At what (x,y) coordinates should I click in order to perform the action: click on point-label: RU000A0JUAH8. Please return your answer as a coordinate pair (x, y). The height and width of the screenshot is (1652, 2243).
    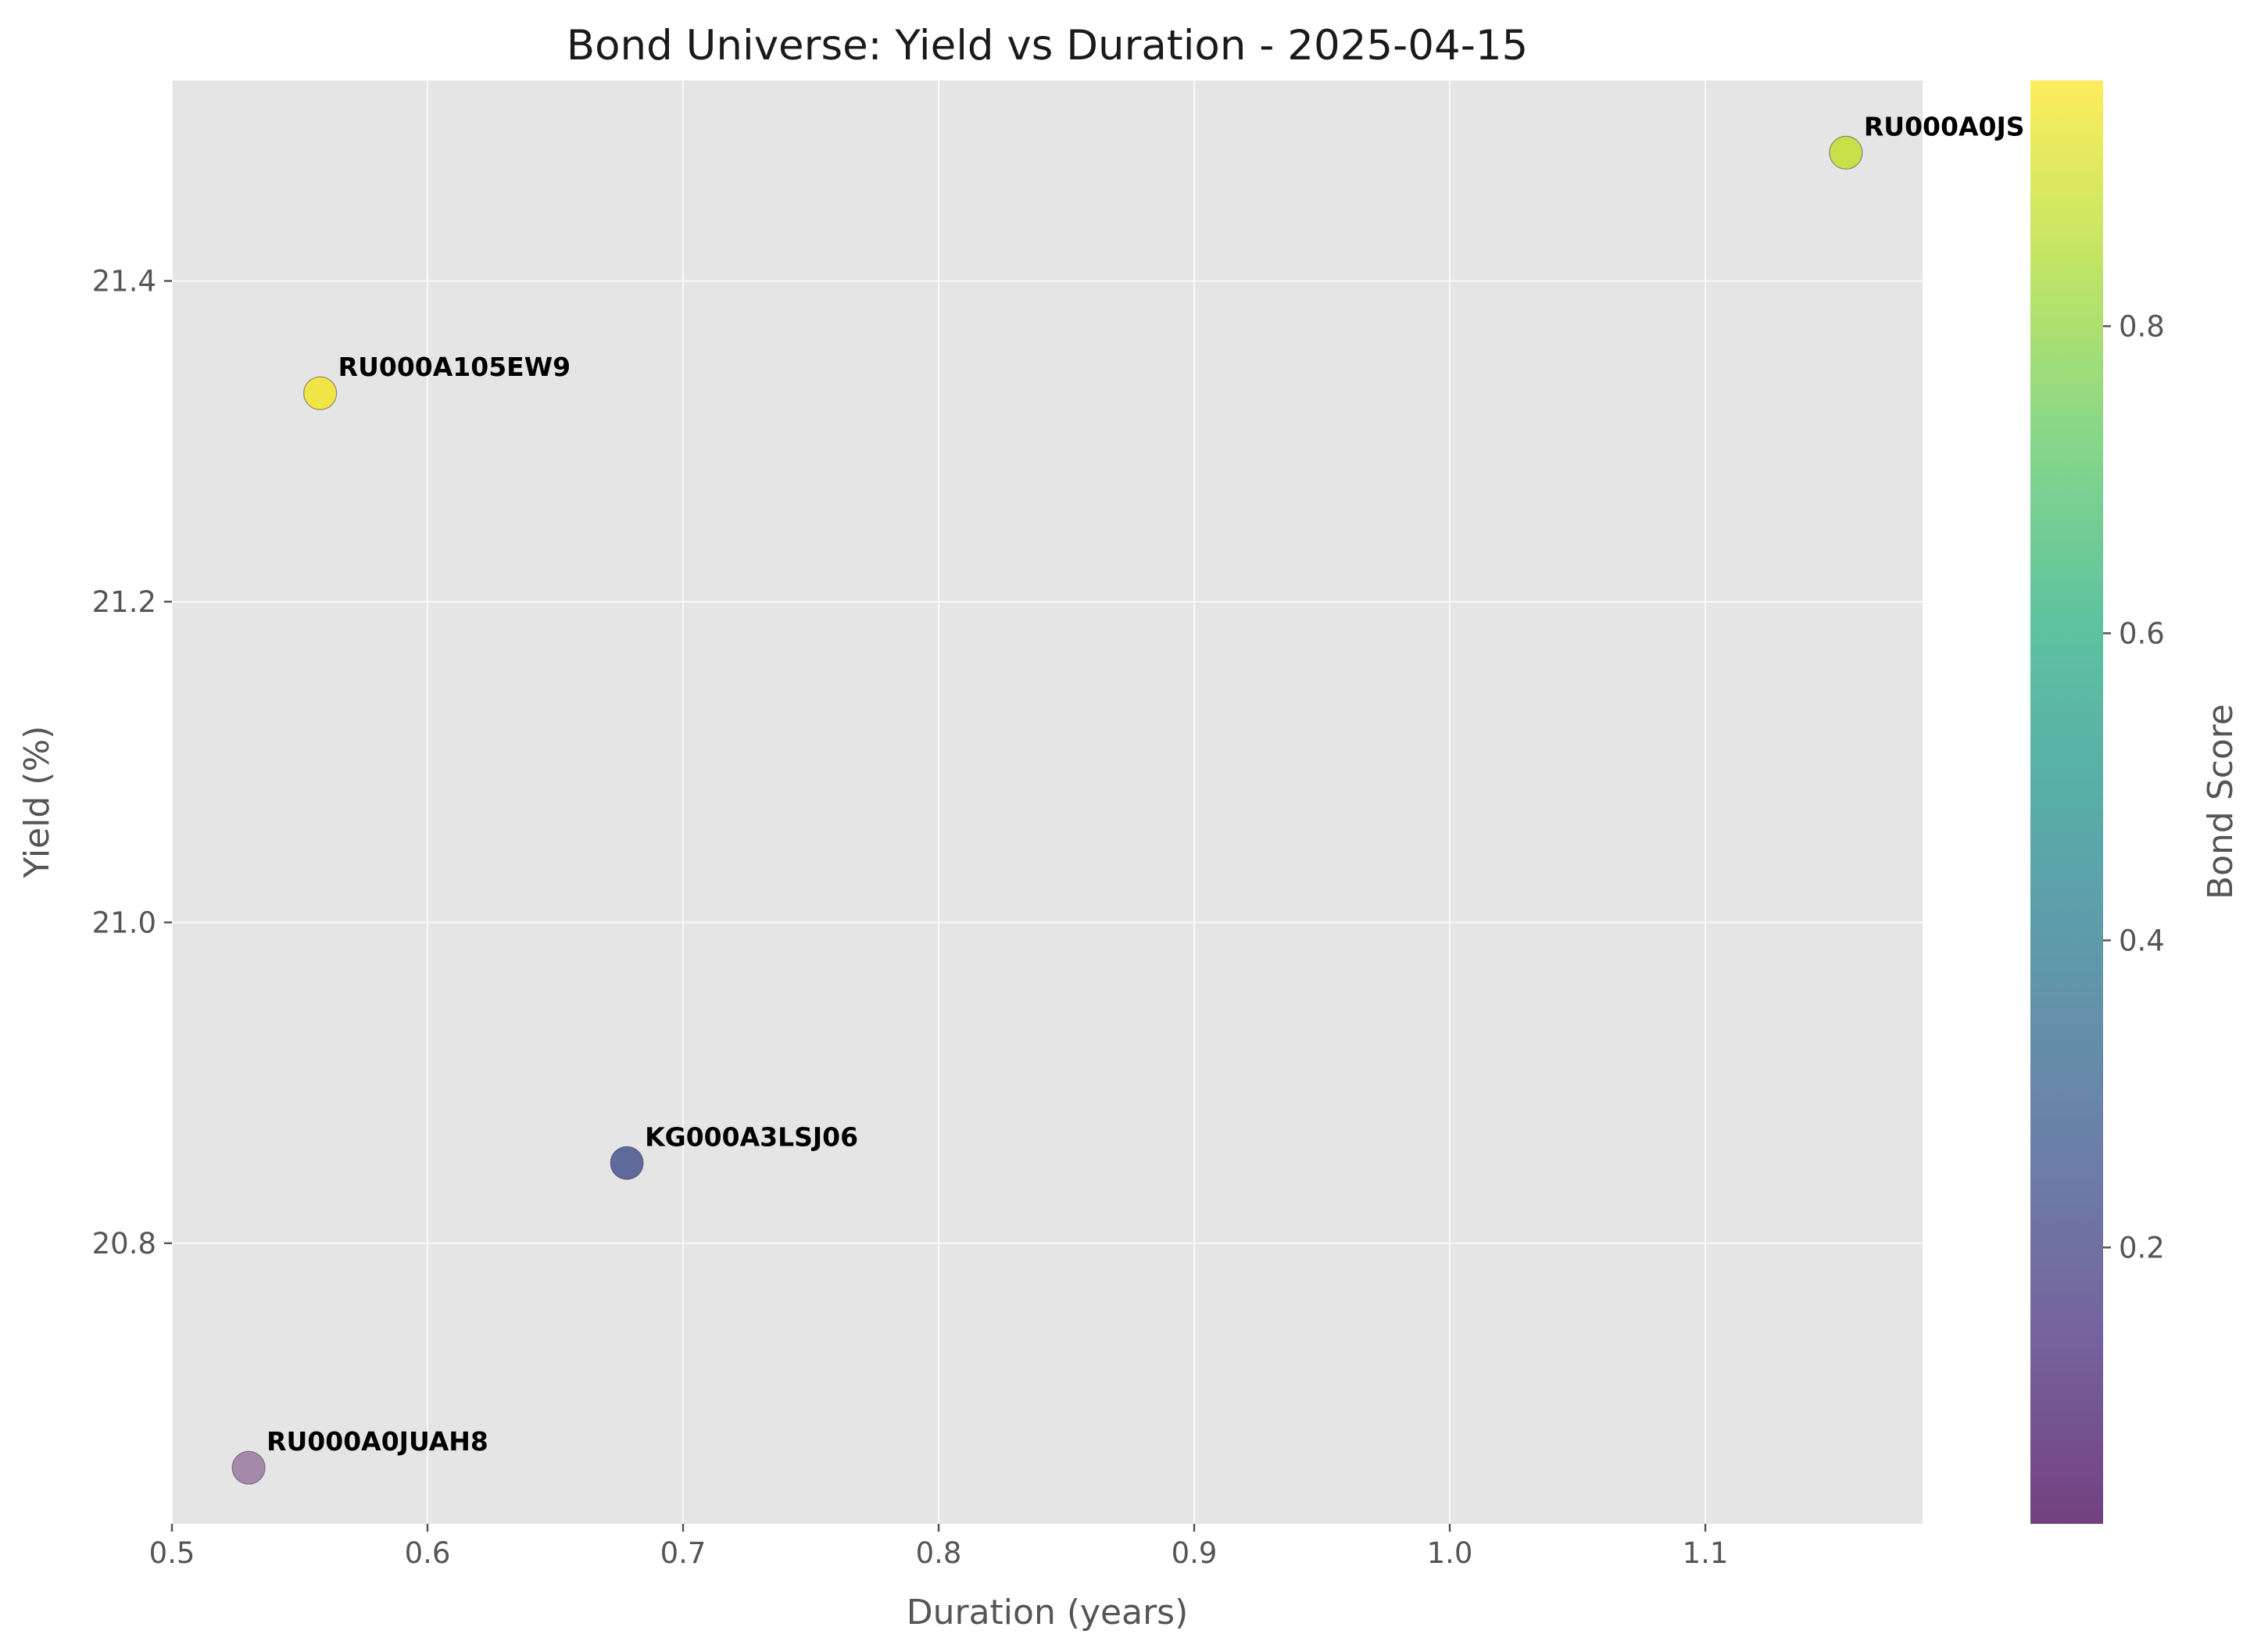
    Looking at the image, I should click on (377, 1441).